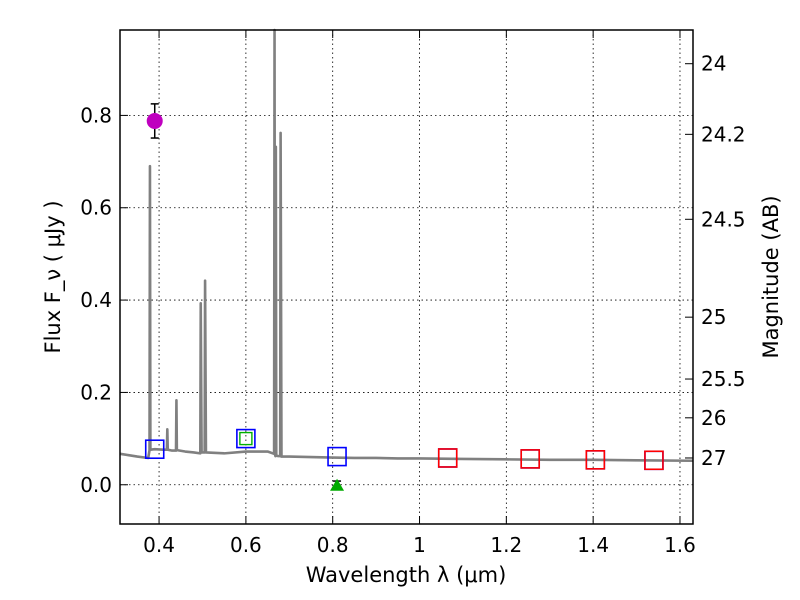 This screenshot has height=600, width=800. What do you see at coordinates (713, 317) in the screenshot?
I see `right-tick-label: 25` at bounding box center [713, 317].